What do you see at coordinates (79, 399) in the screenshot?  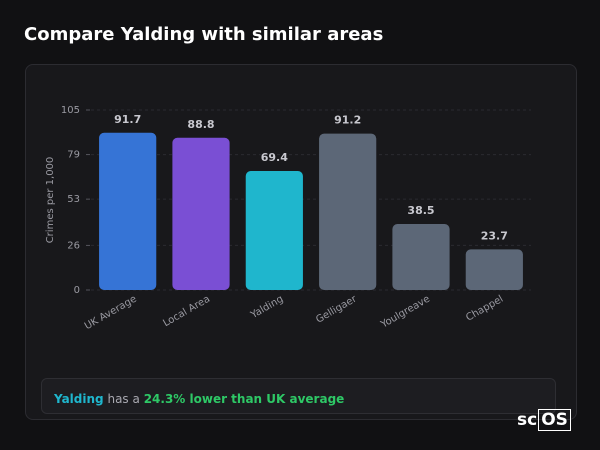 I see `summary-area: Yalding` at bounding box center [79, 399].